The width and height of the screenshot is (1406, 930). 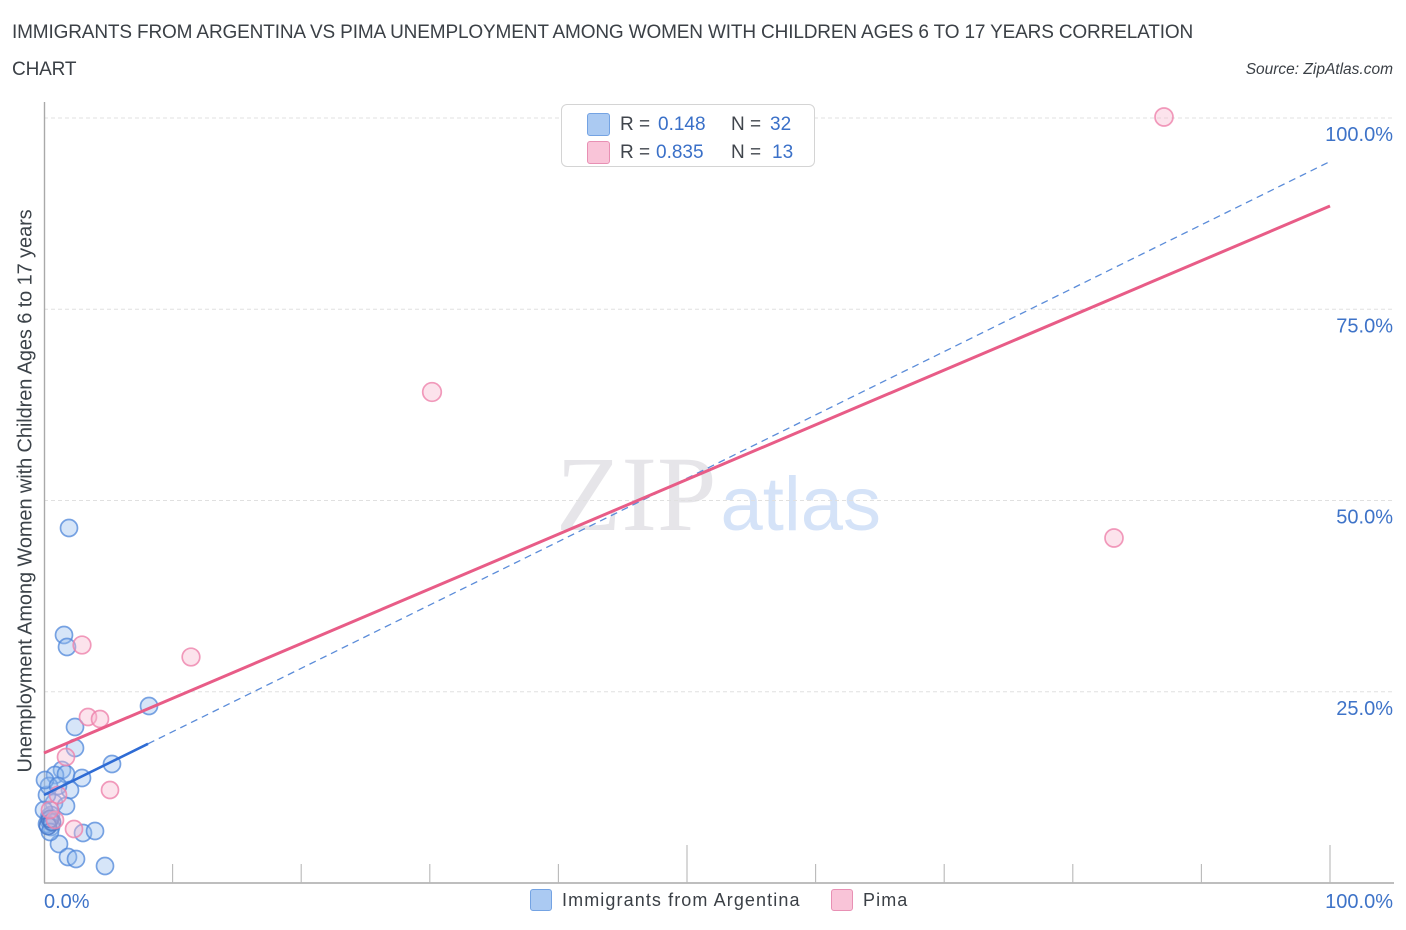 I want to click on svg-text: 75.0%, so click(x=1364, y=326).